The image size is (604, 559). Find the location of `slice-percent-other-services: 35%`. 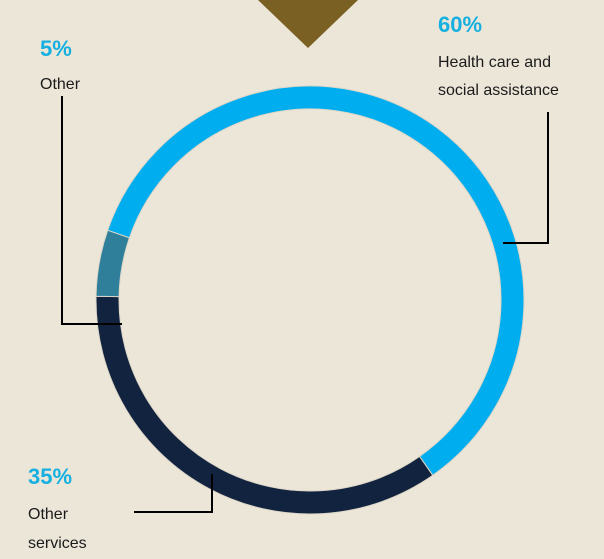

slice-percent-other-services: 35% is located at coordinates (50, 476).